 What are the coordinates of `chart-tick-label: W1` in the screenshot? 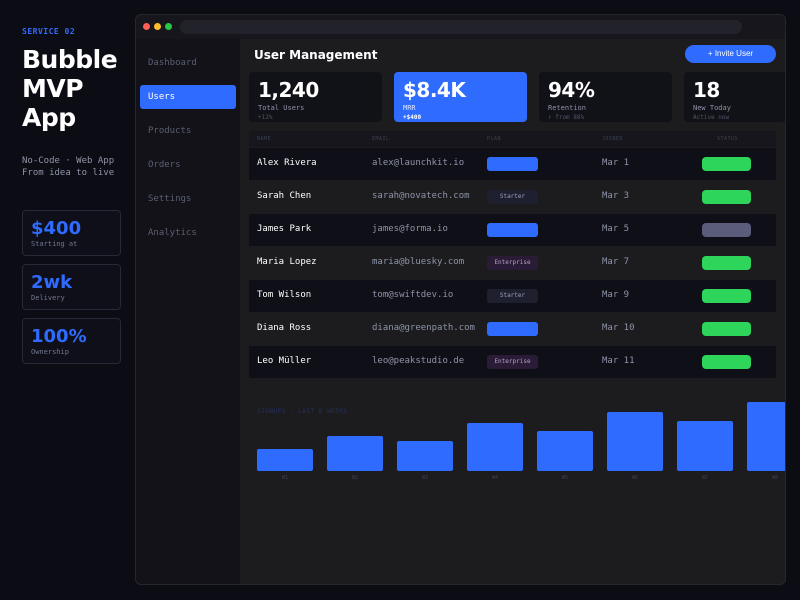 It's located at (285, 478).